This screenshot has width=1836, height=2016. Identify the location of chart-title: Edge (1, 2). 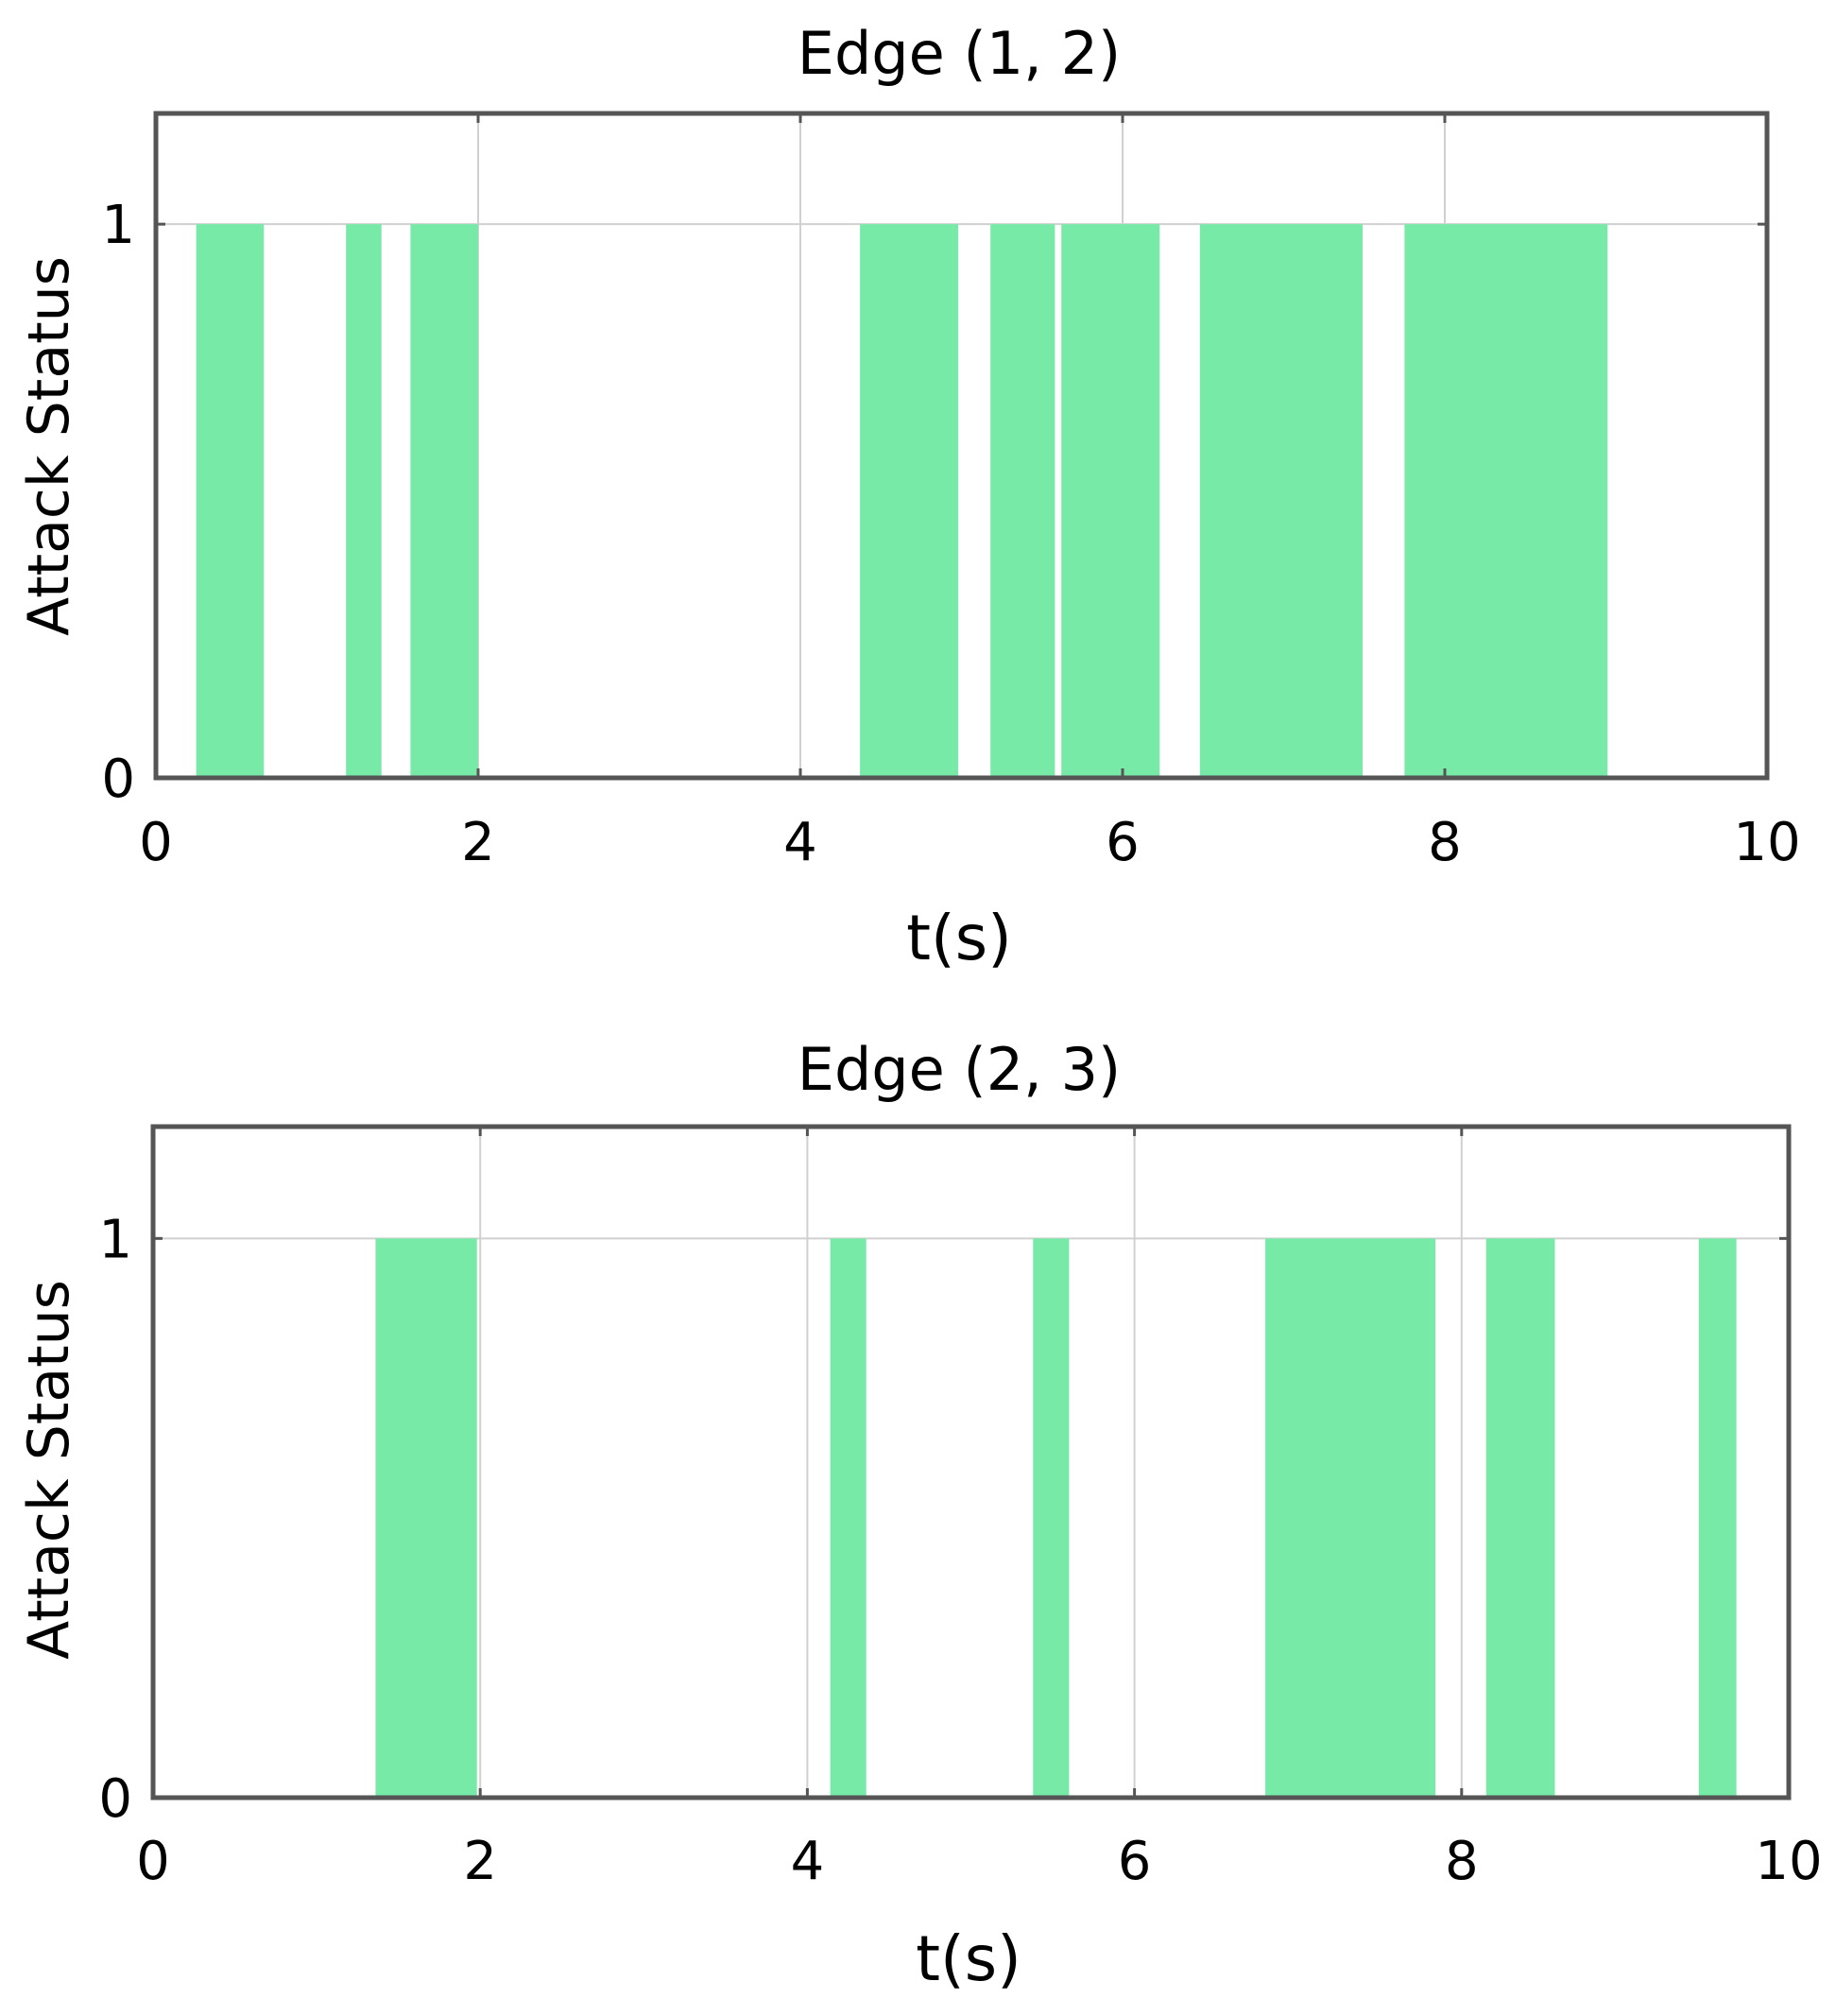
(960, 53).